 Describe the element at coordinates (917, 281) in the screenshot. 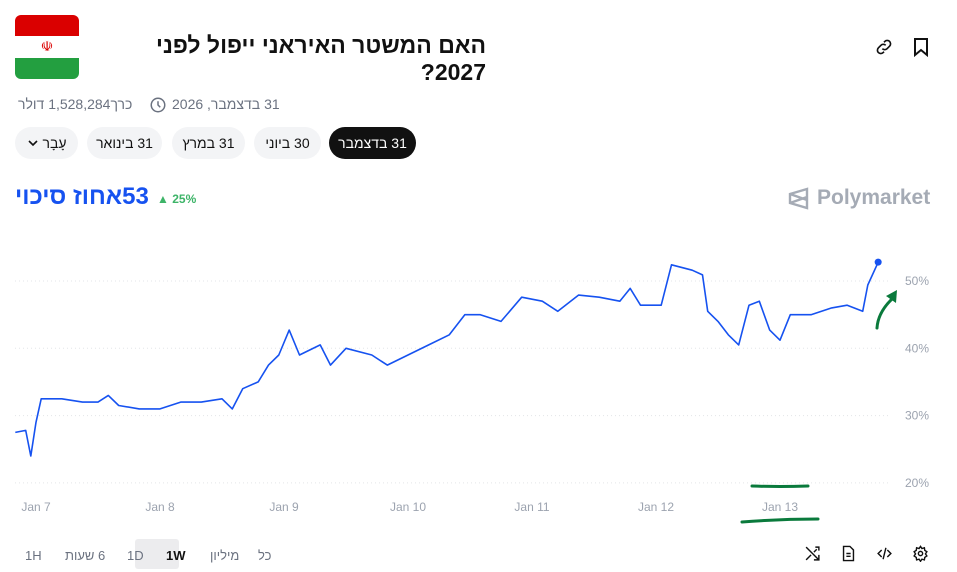

I see `y-tick-label: 50%` at that location.